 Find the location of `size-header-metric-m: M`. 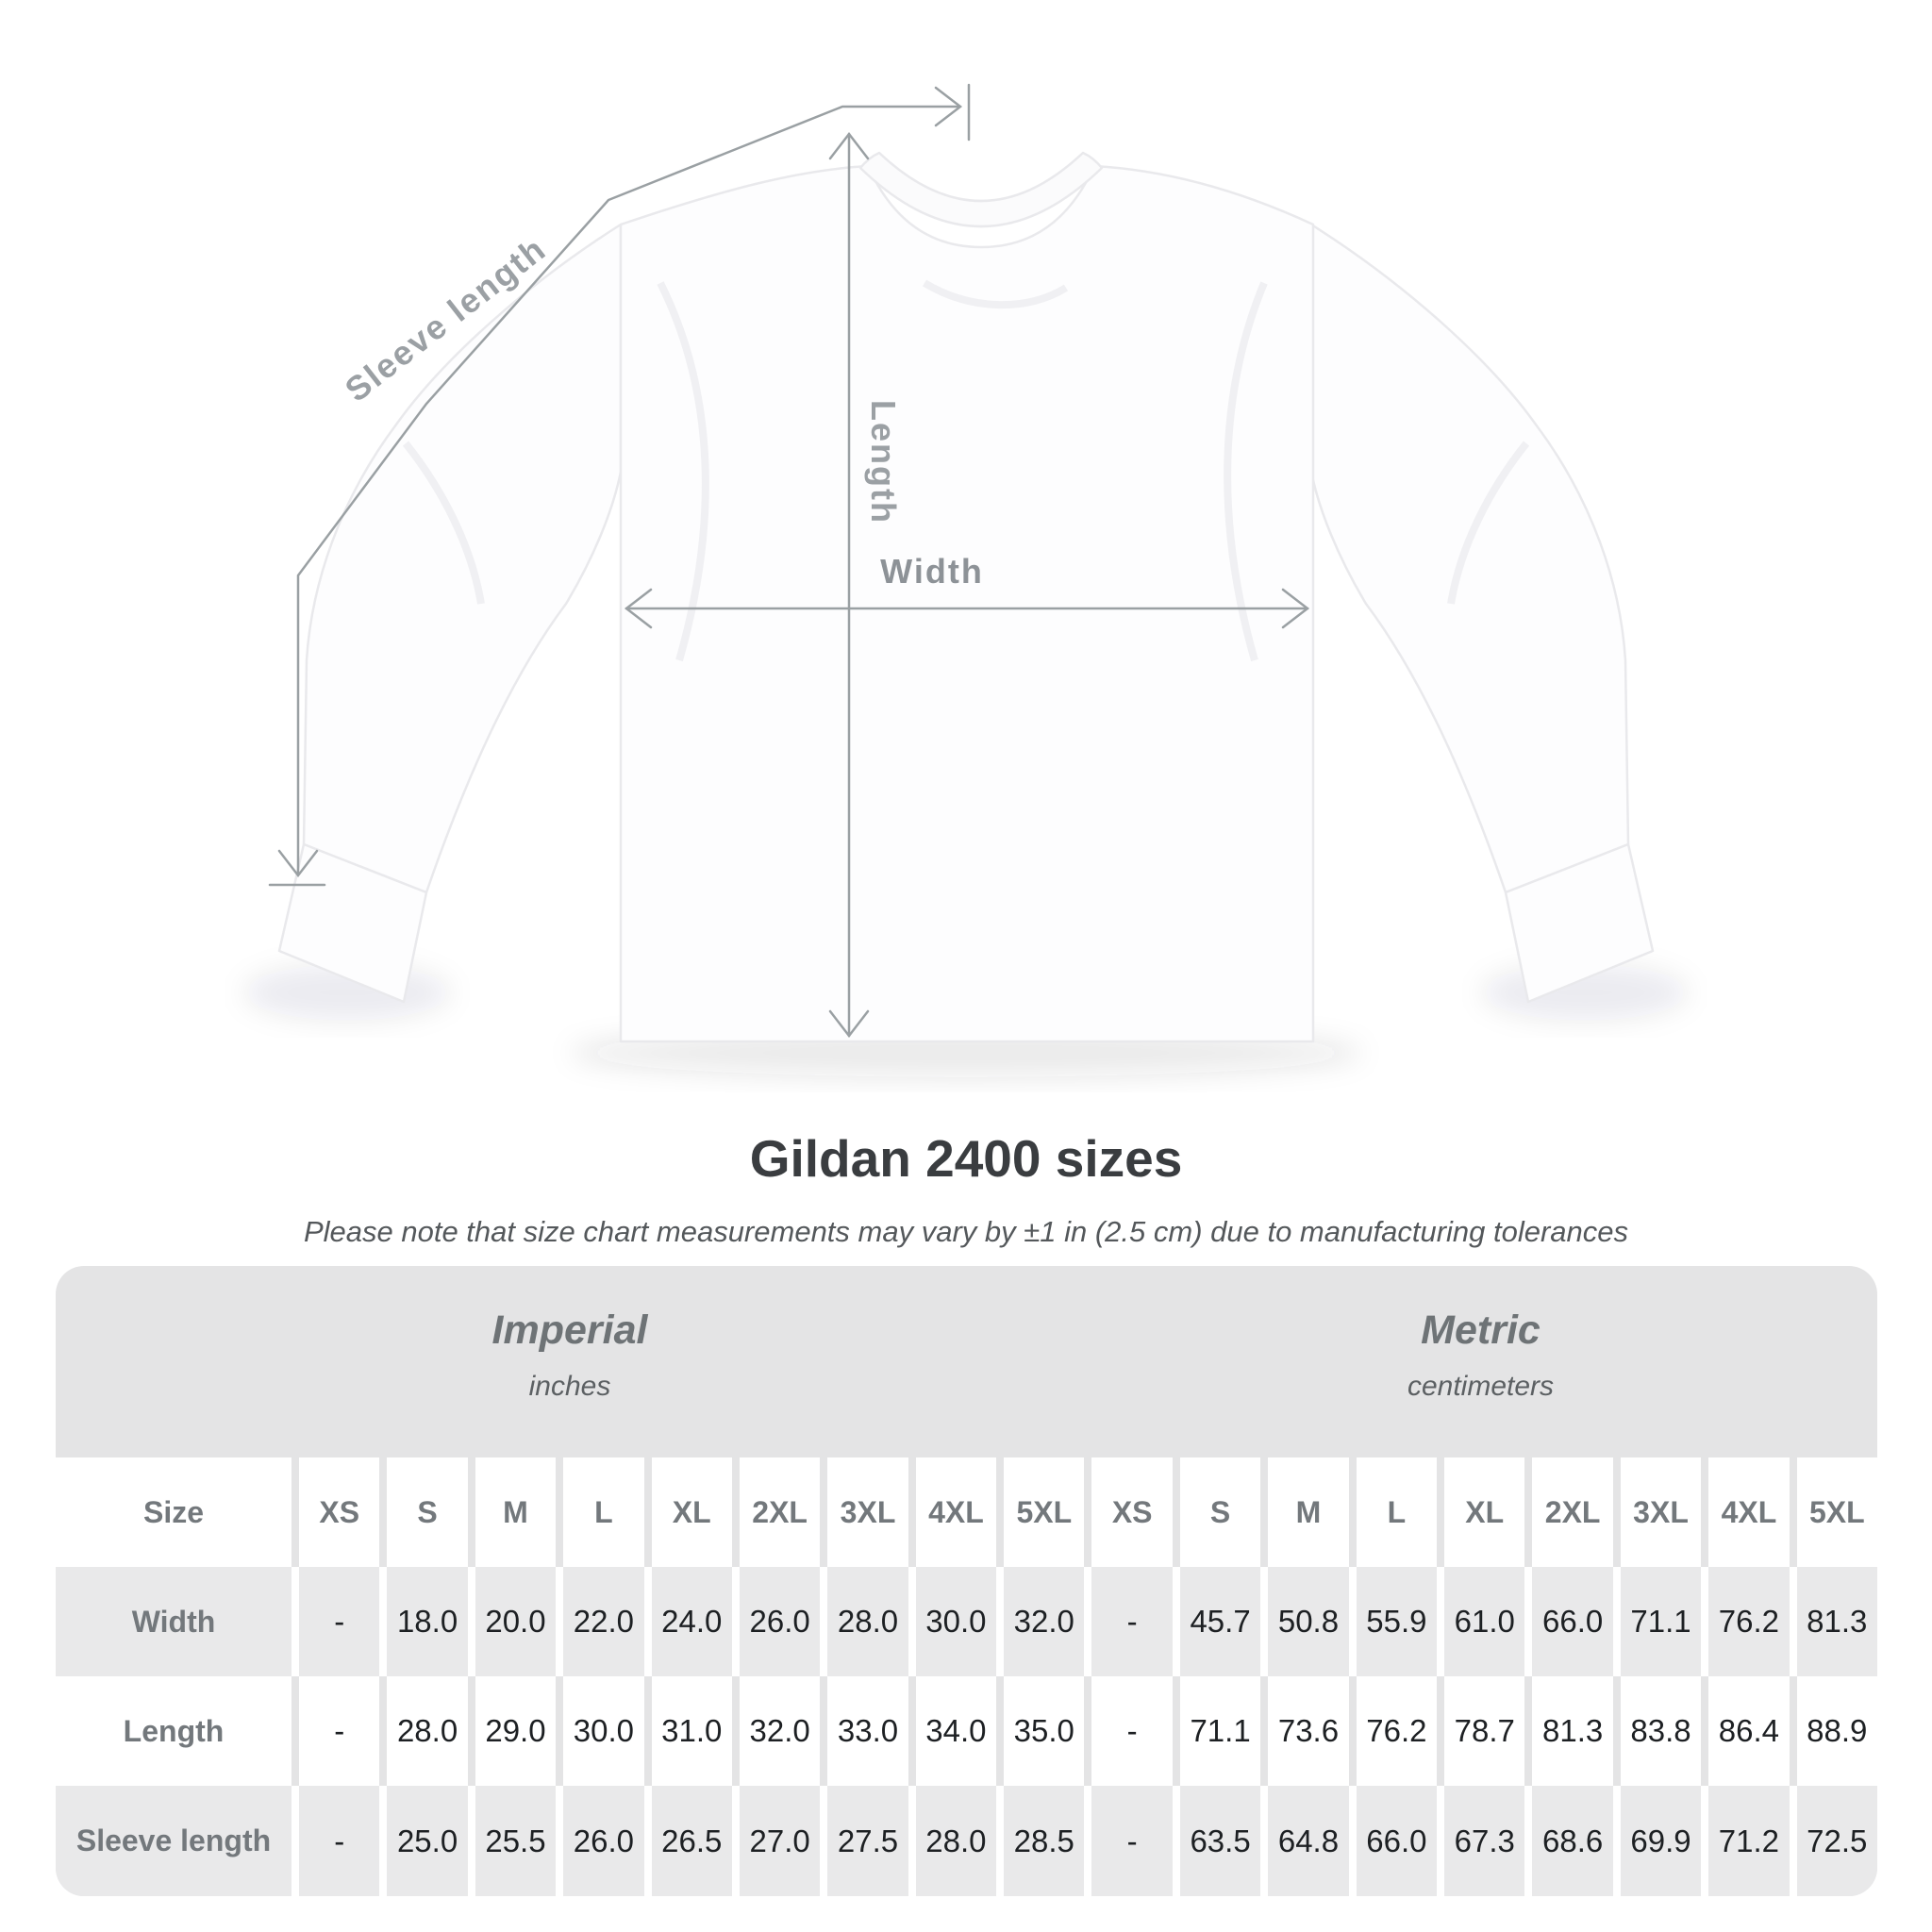

size-header-metric-m: M is located at coordinates (1304, 1512).